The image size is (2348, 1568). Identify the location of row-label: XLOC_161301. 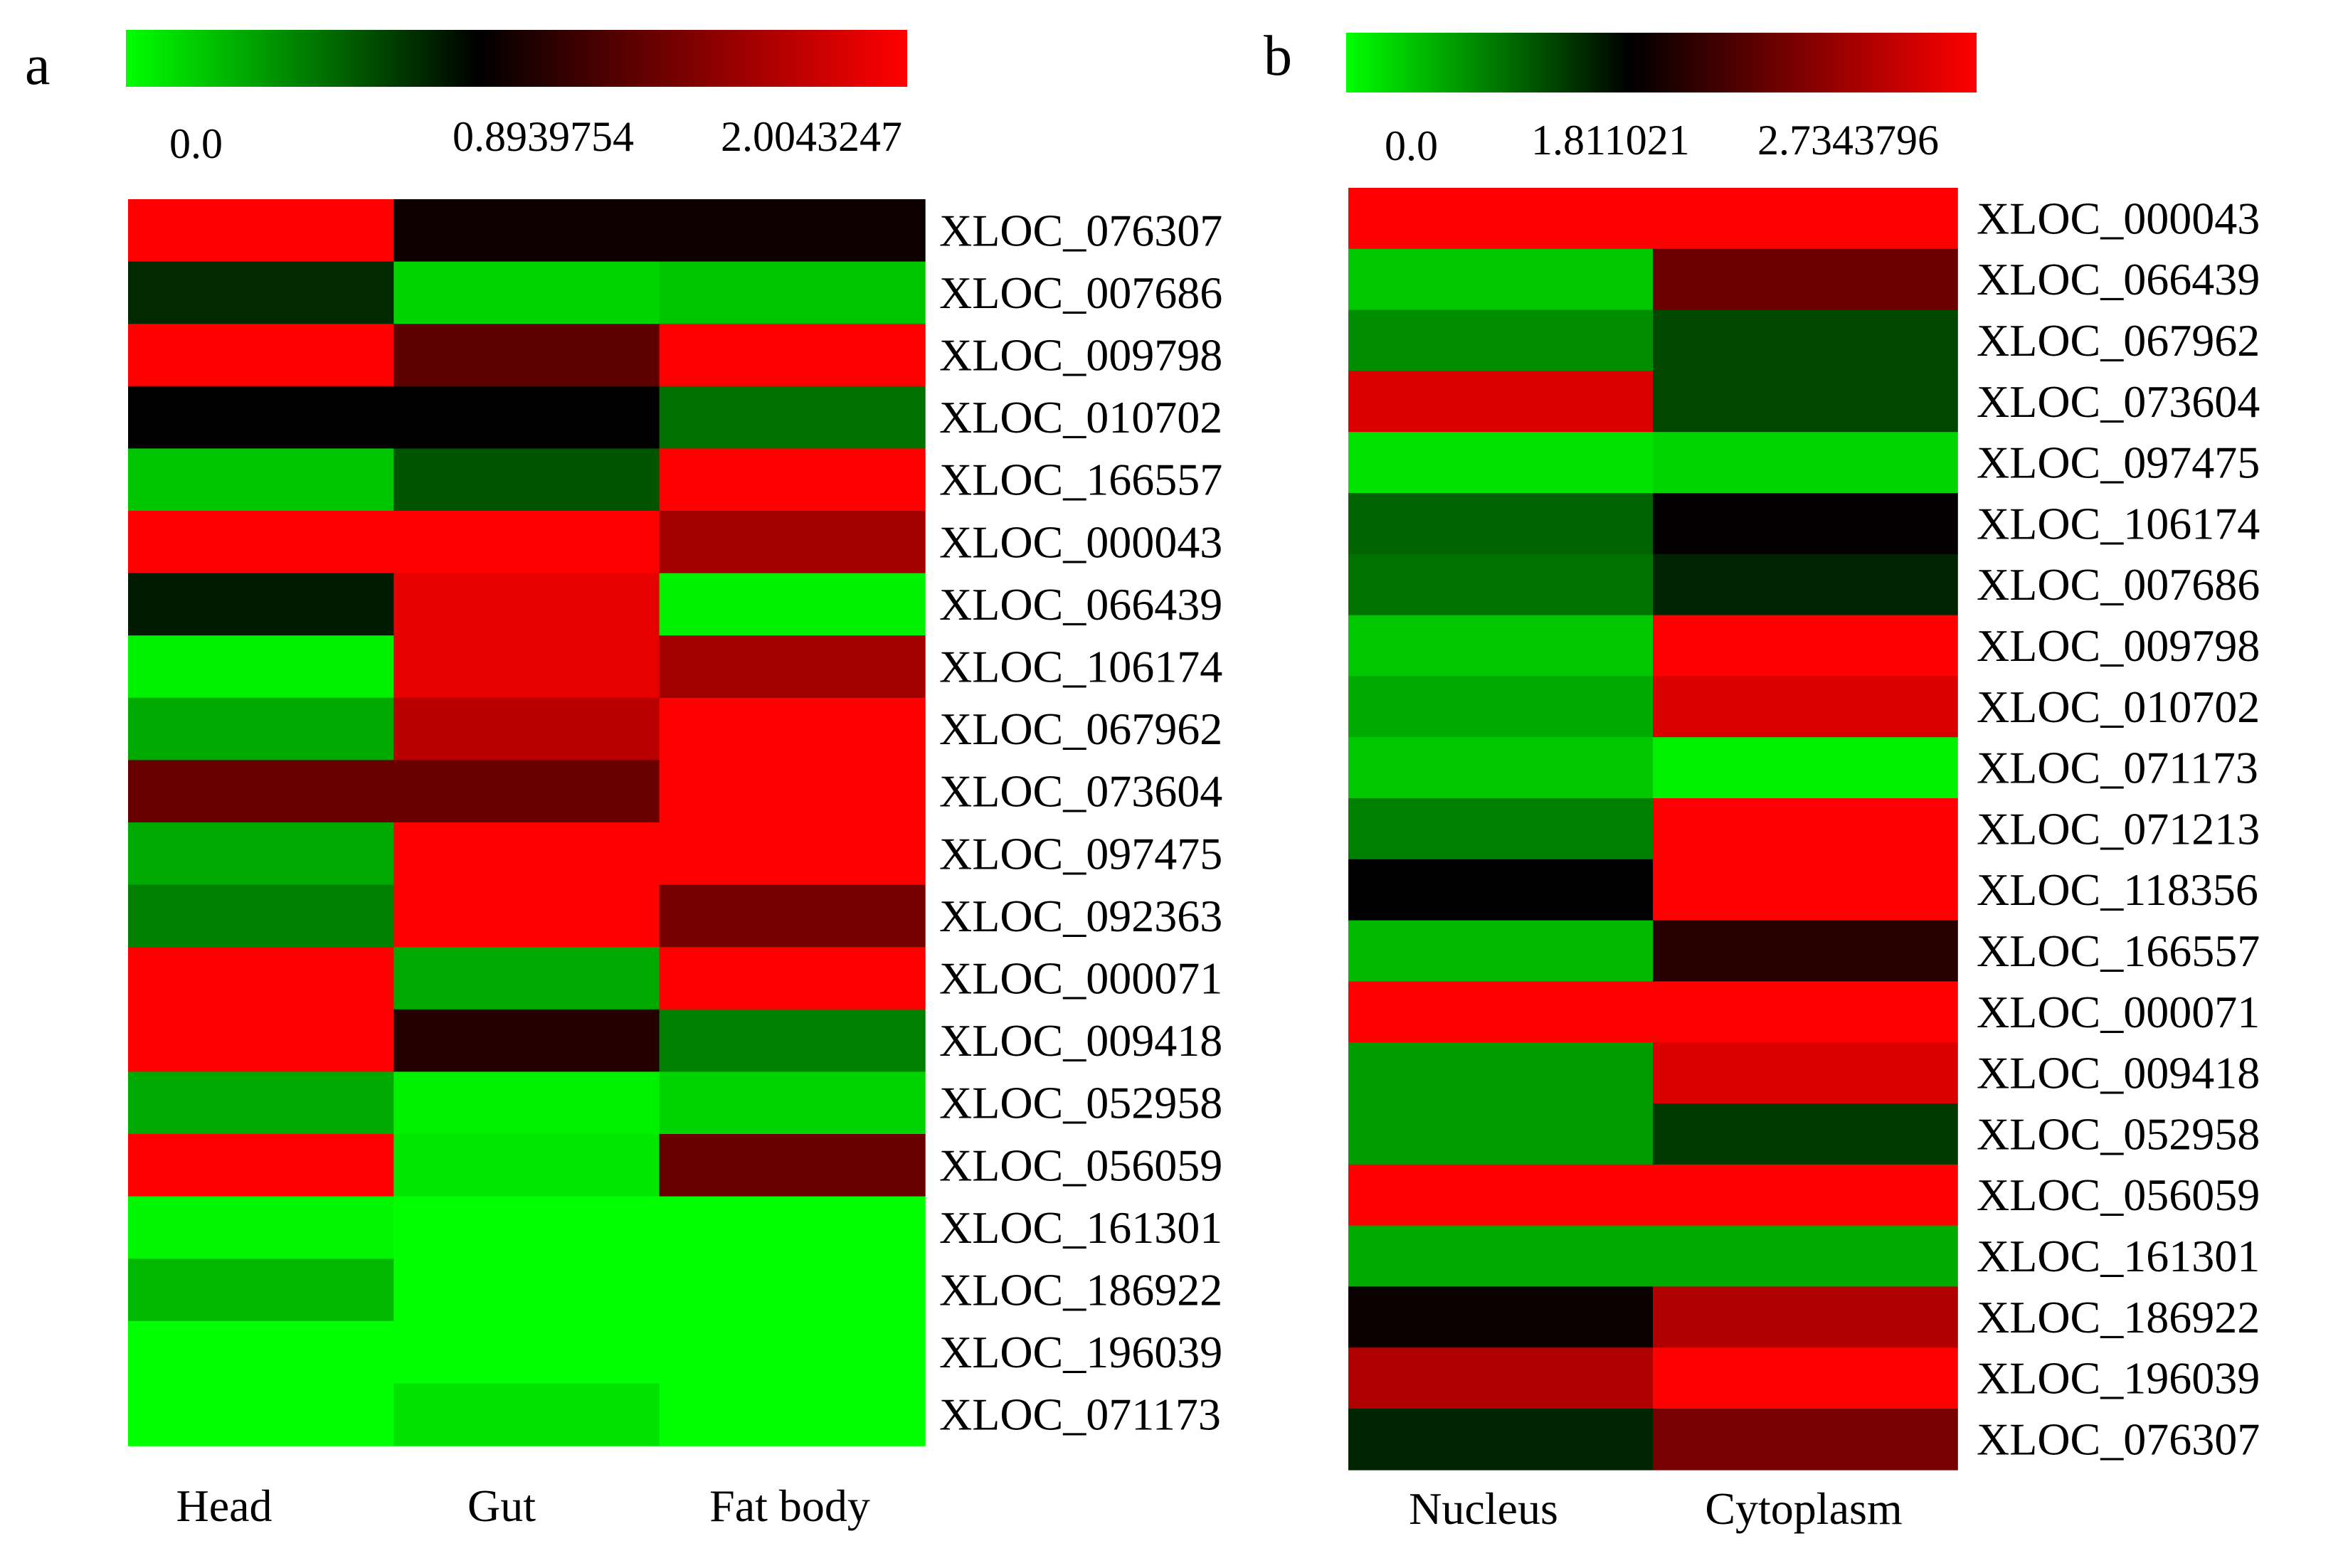
(2118, 1256).